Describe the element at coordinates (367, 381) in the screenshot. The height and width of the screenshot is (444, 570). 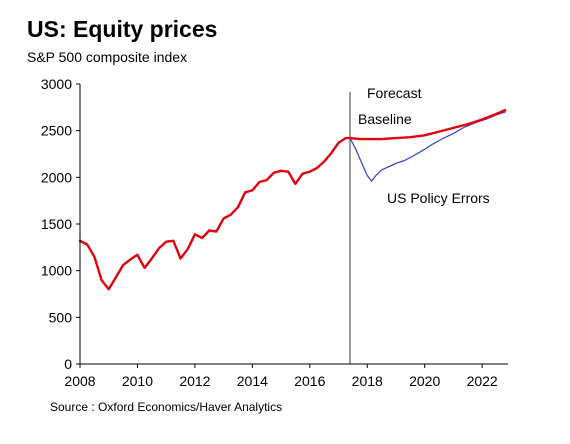
I see `x-tick-label: 2018` at that location.